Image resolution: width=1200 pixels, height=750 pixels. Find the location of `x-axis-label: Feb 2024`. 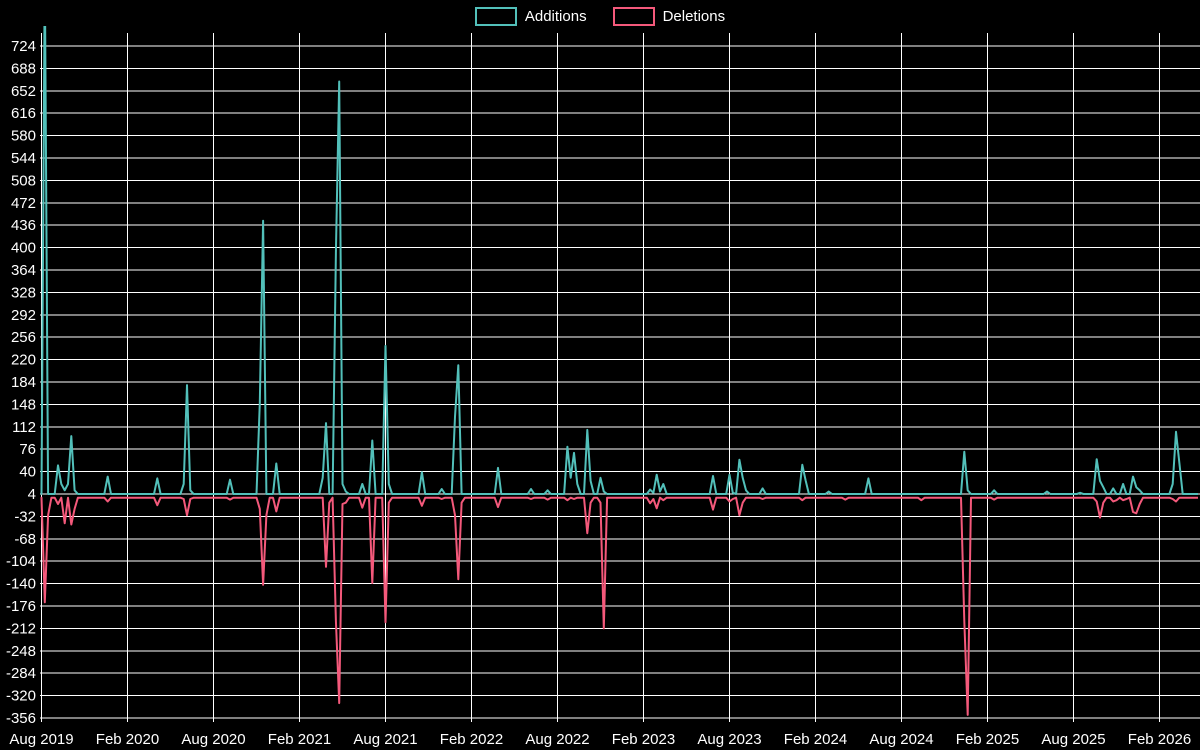

x-axis-label: Feb 2024 is located at coordinates (815, 739).